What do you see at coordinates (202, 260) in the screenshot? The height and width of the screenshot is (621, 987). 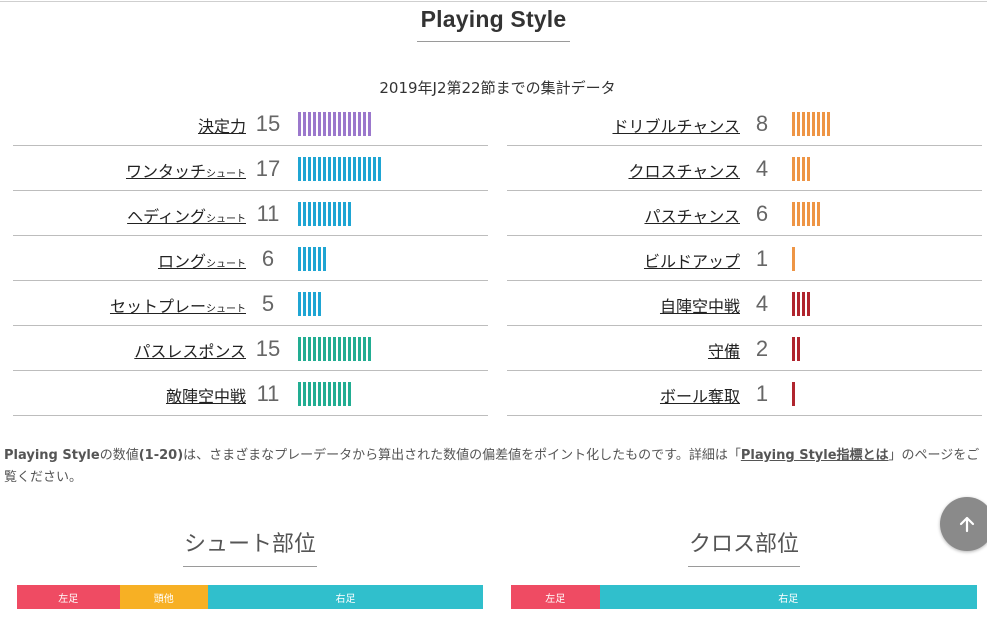 I see `stat-label-link: ロングシュート` at bounding box center [202, 260].